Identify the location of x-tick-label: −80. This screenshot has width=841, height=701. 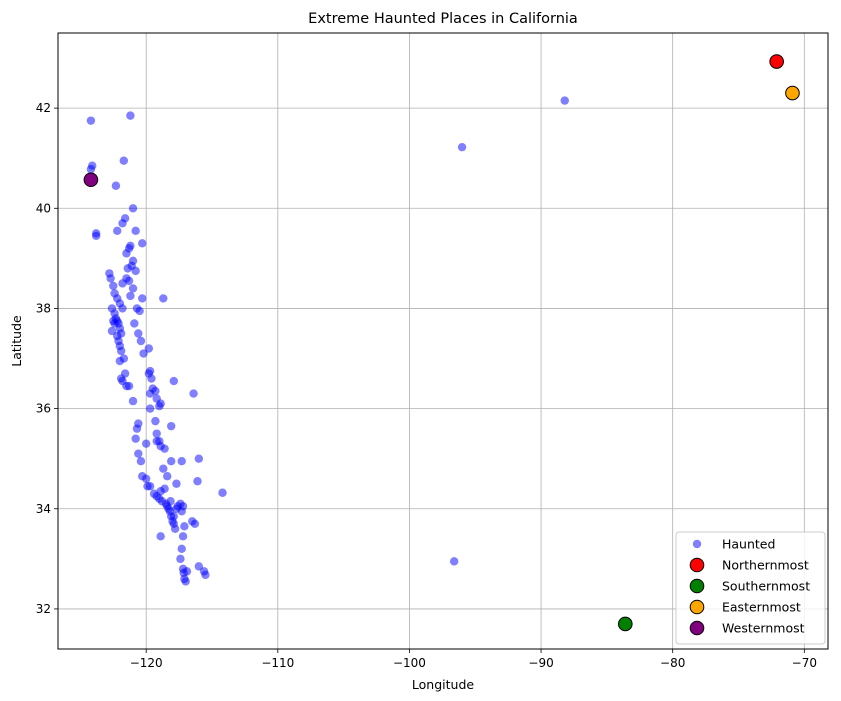
(672, 663).